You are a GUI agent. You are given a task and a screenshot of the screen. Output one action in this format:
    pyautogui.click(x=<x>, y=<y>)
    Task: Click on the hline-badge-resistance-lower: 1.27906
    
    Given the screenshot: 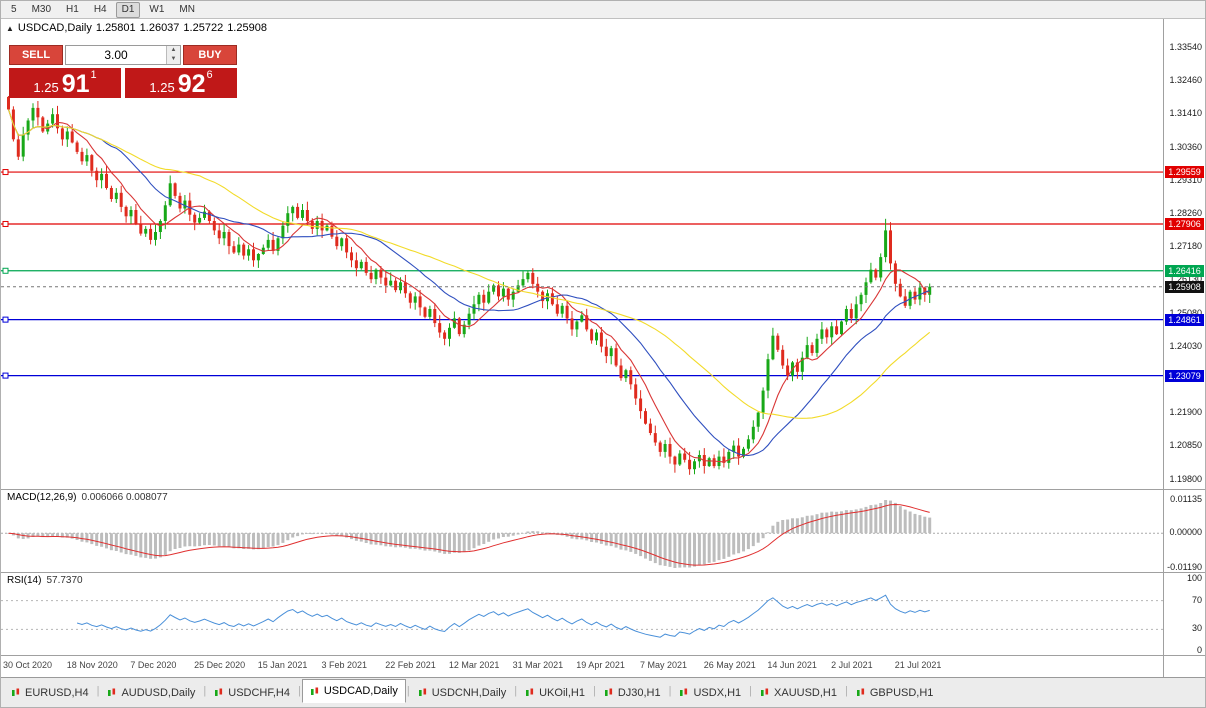 What is the action you would take?
    pyautogui.click(x=1184, y=223)
    